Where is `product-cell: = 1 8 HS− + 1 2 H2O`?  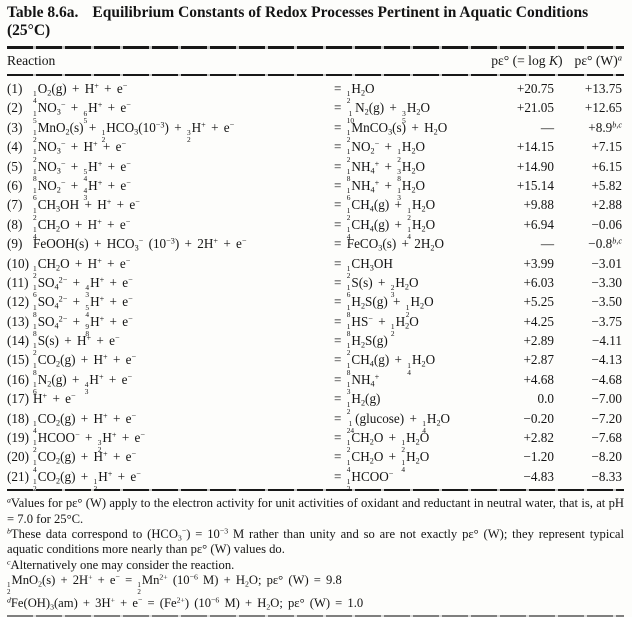 product-cell: = 1 8 HS− + 1 2 H2O is located at coordinates (376, 326).